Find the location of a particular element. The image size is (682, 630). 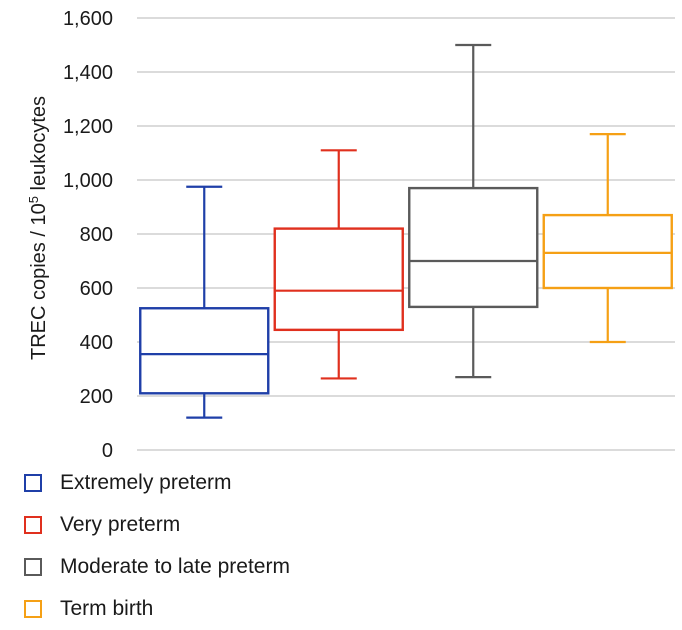

legend-item-extremely-preterm: Extremely preterm is located at coordinates (224, 483).